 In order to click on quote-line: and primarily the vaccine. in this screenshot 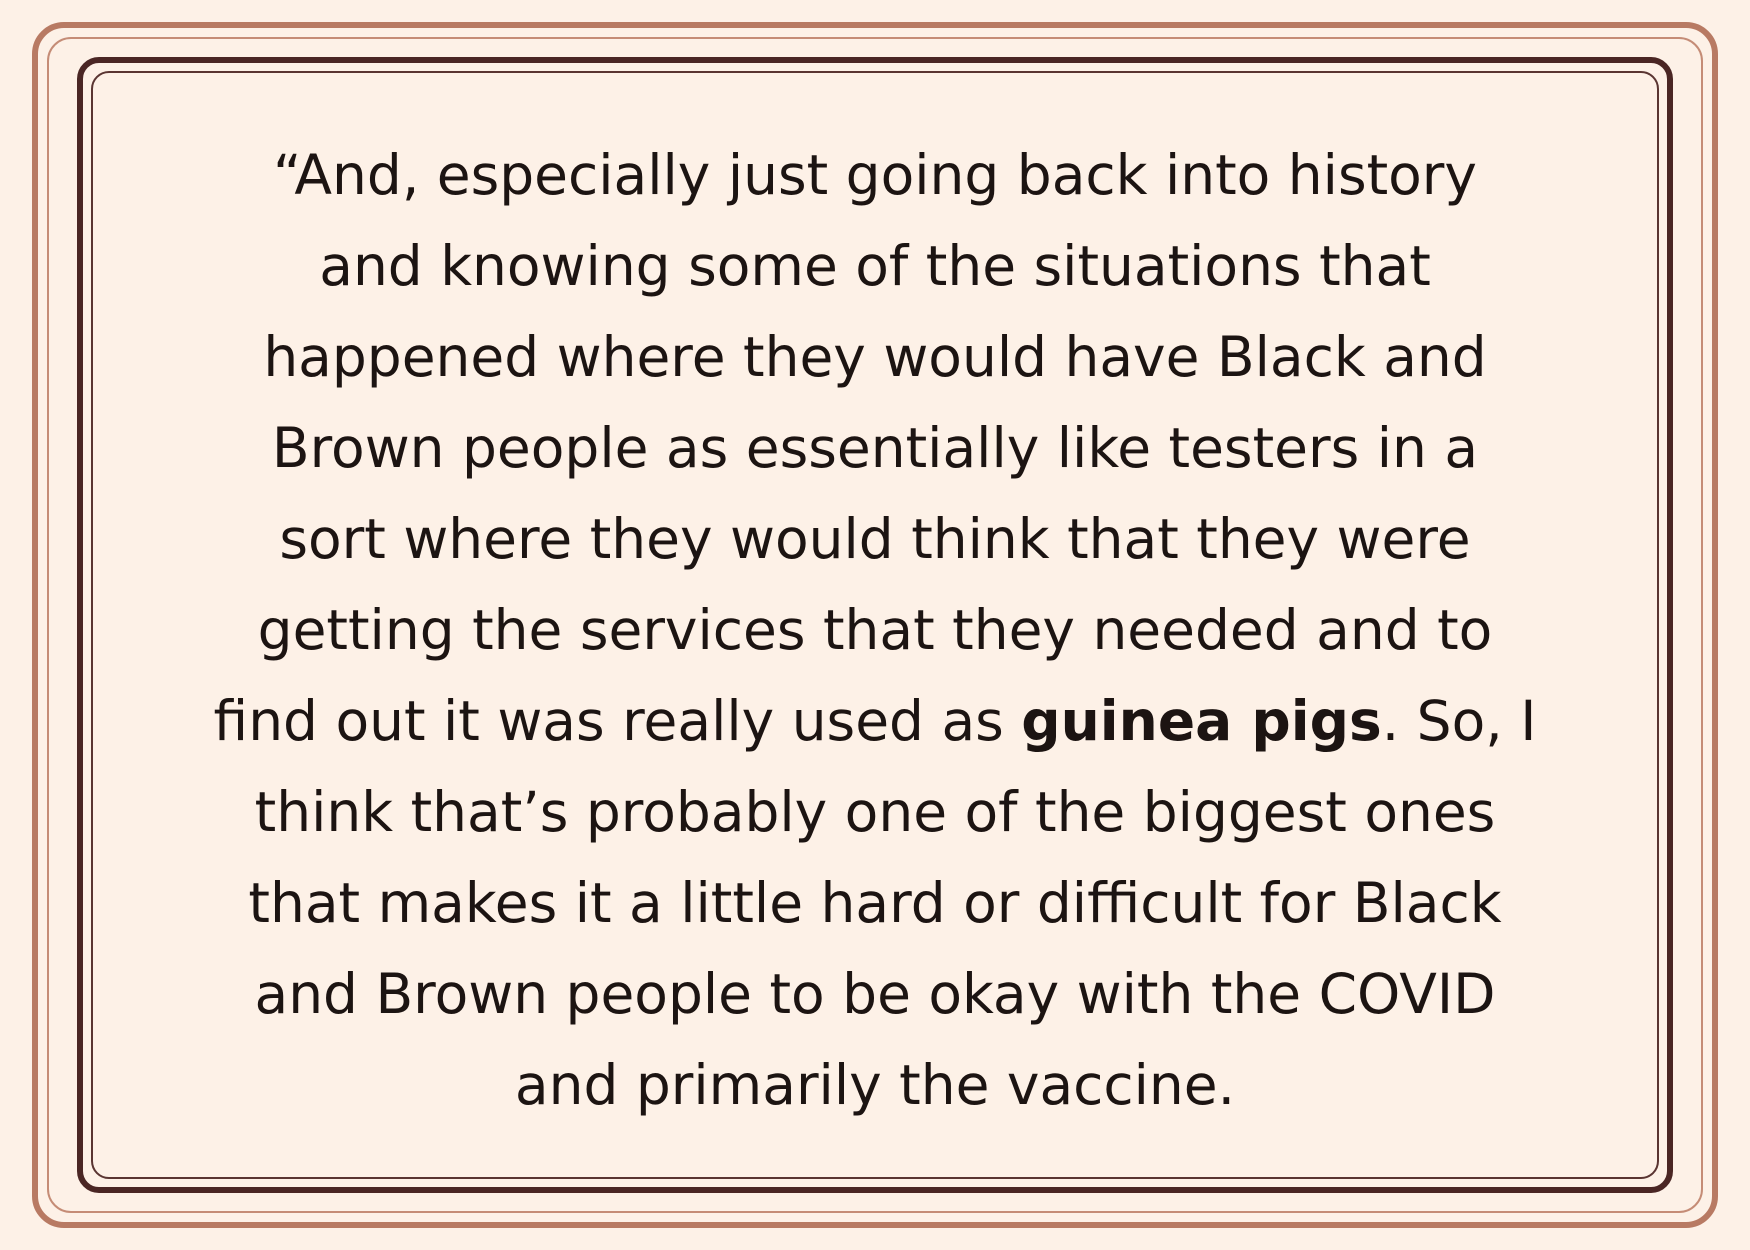, I will do `click(875, 1085)`.